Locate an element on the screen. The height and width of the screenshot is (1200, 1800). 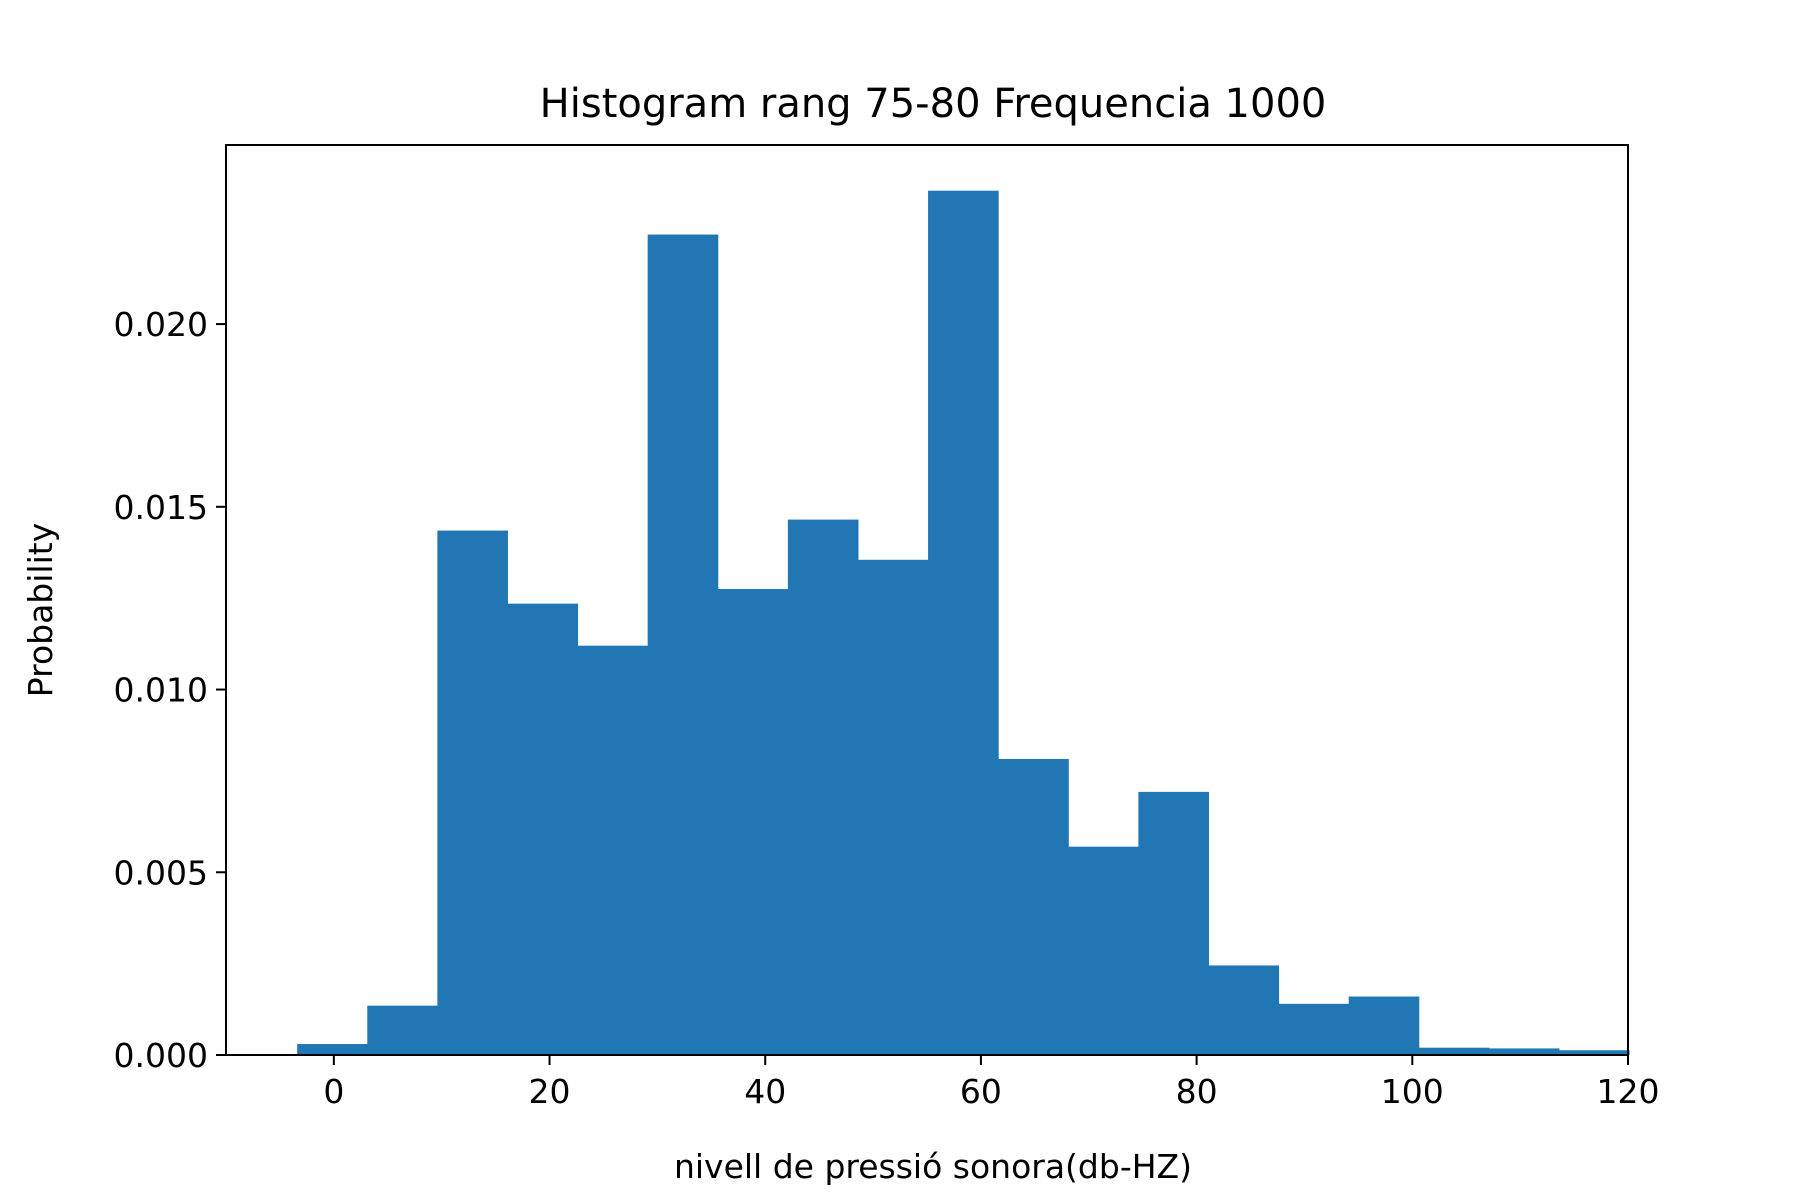
y-tick-label: 0.010 is located at coordinates (161, 690).